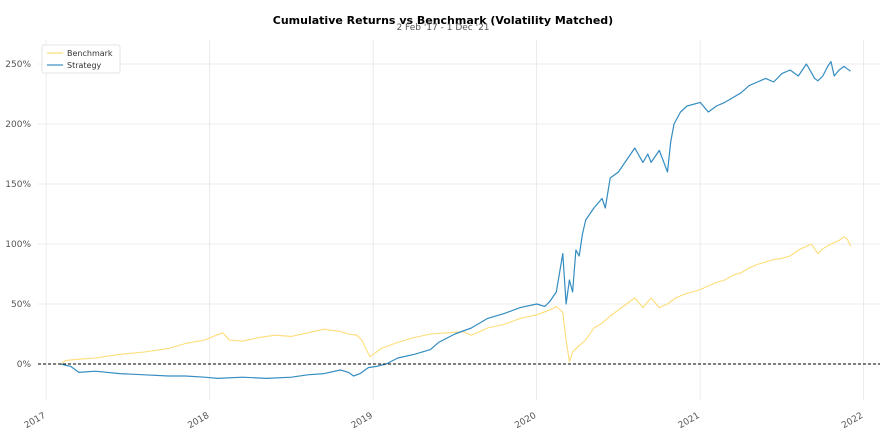 The image size is (885, 435). What do you see at coordinates (18, 65) in the screenshot?
I see `y-tick-label: 250%` at bounding box center [18, 65].